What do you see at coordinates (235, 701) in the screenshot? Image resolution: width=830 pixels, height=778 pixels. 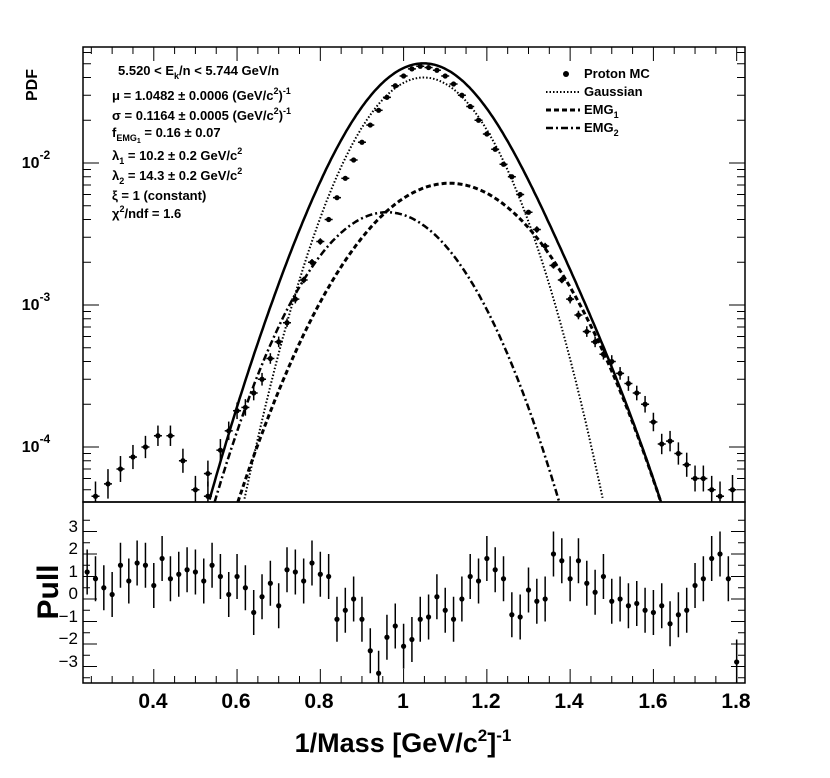 I see `x-tick-label-0.6: 0.6` at bounding box center [235, 701].